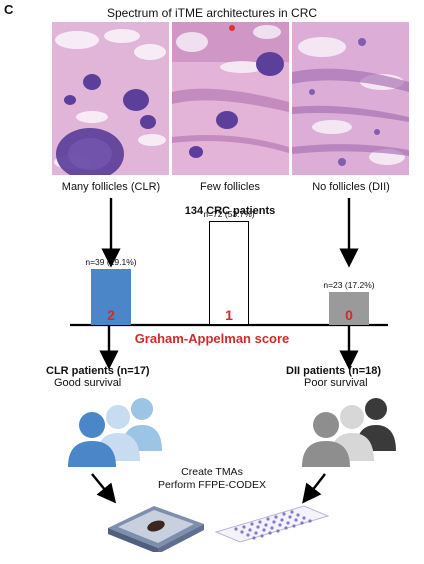 This screenshot has height=564, width=424. I want to click on codex-slide-icon, so click(272, 524).